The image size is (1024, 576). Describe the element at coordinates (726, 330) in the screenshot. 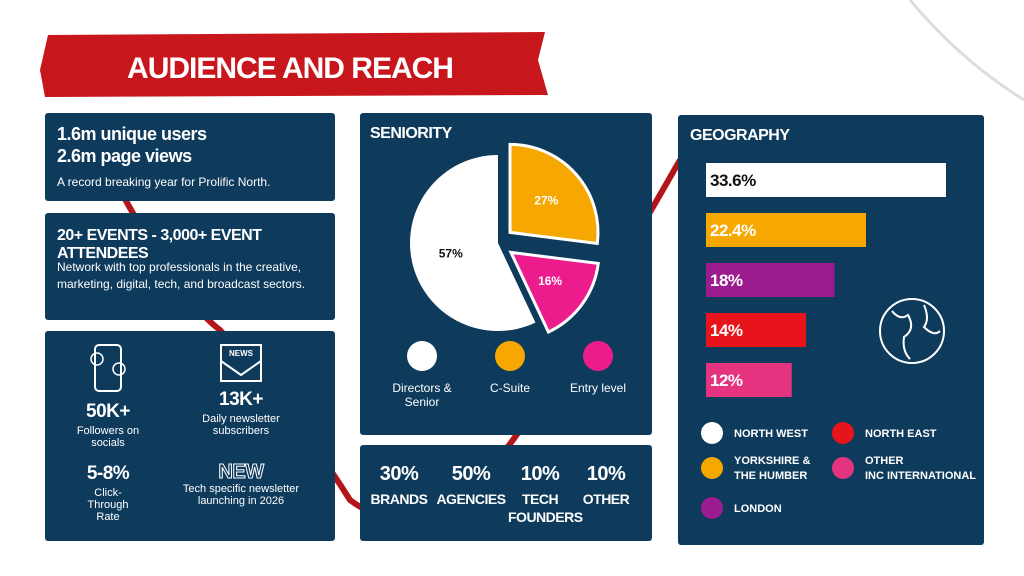

I see `bar-label: 14%` at that location.